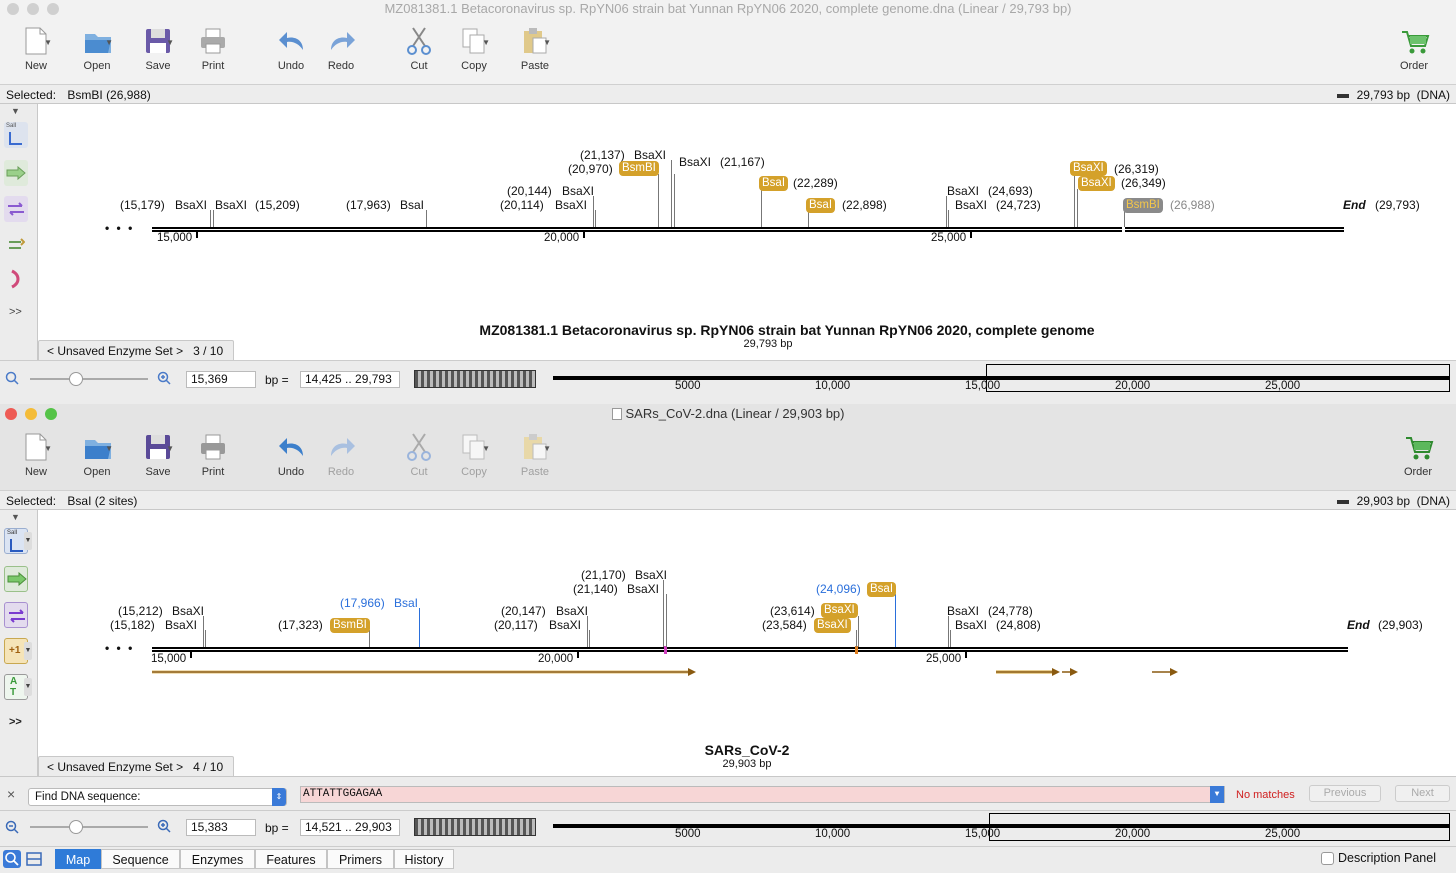 Image resolution: width=1456 pixels, height=873 pixels. I want to click on enzyme-tool-button: SalI, so click(16, 135).